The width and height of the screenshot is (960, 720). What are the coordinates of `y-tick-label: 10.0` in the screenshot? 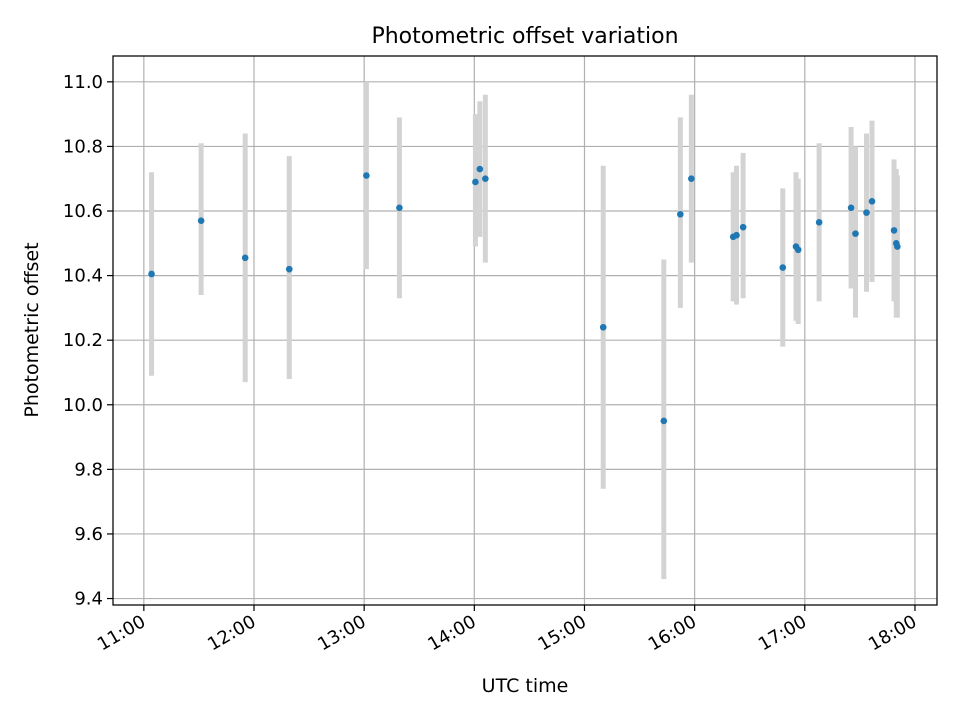 It's located at (83, 405).